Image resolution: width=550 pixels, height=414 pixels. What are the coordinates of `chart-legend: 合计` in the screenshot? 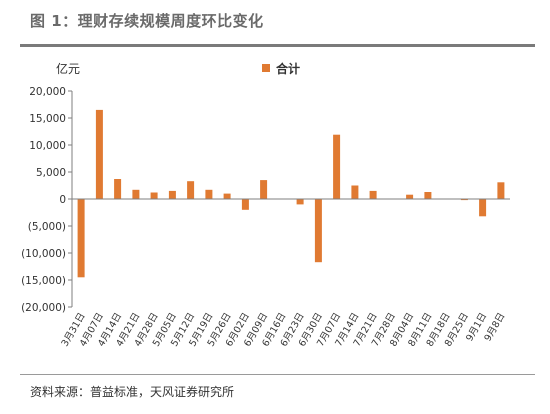 It's located at (281, 68).